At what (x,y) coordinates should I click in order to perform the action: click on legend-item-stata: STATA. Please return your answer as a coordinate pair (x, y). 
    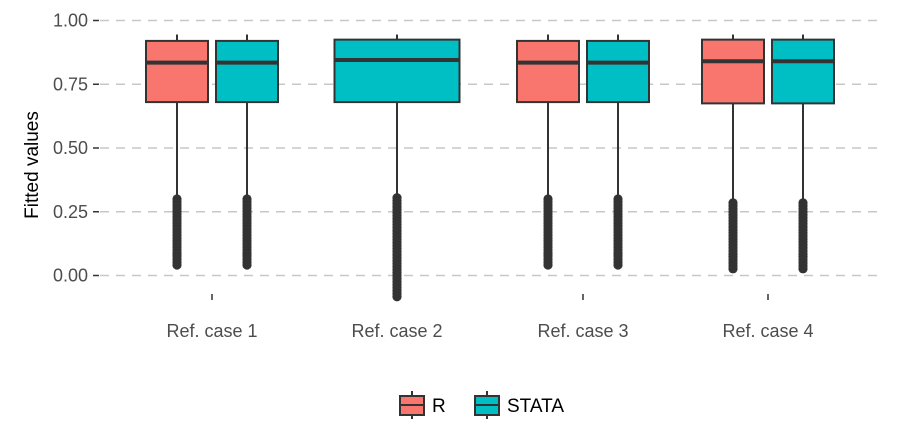
    Looking at the image, I should click on (519, 405).